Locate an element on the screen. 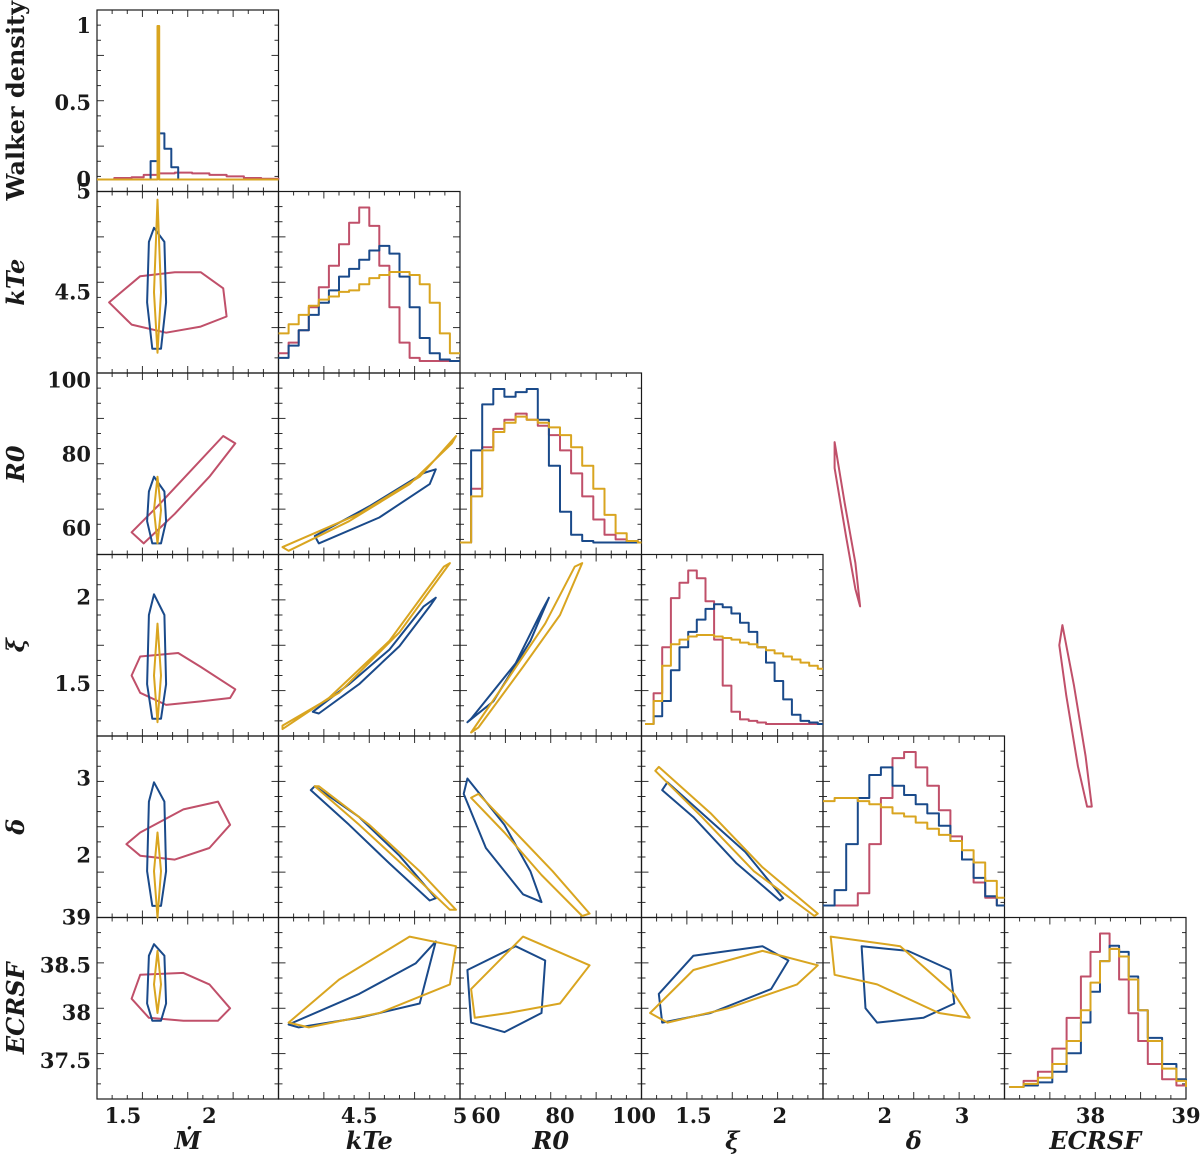  contour-red-xi-vs-delta is located at coordinates (847, 524).